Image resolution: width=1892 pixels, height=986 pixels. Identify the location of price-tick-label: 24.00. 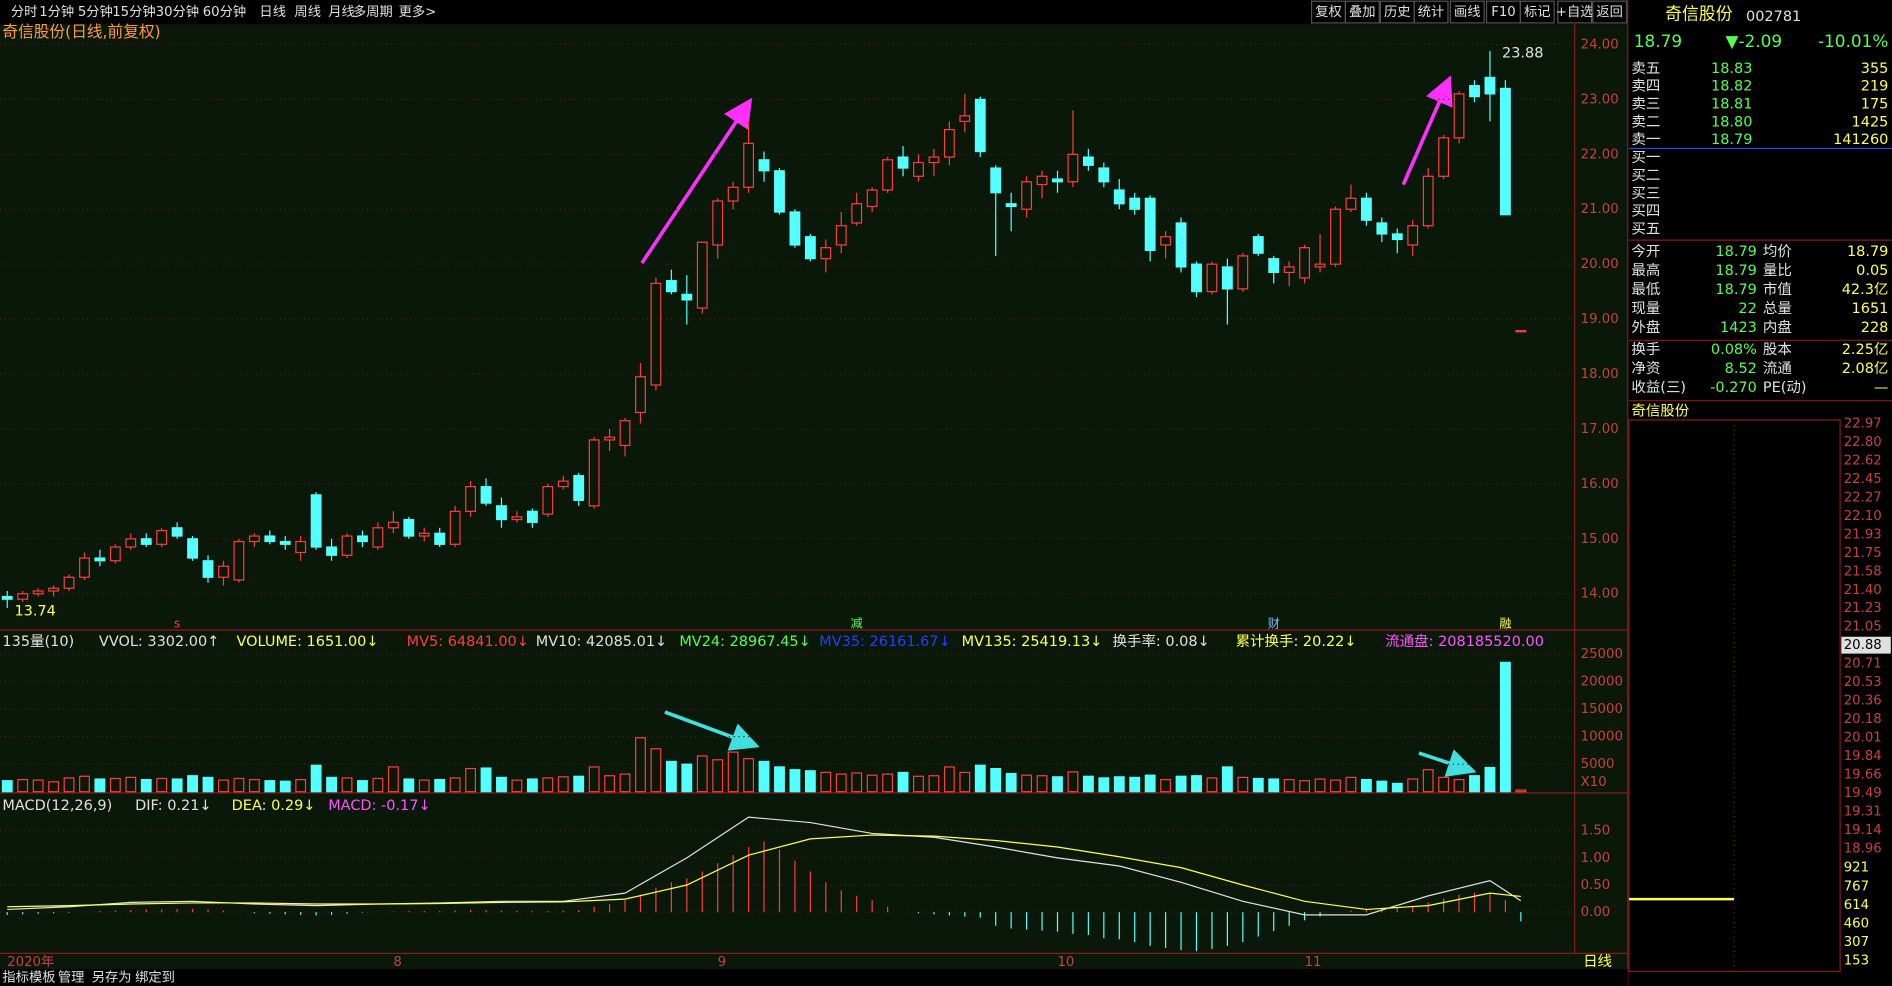
(1600, 44).